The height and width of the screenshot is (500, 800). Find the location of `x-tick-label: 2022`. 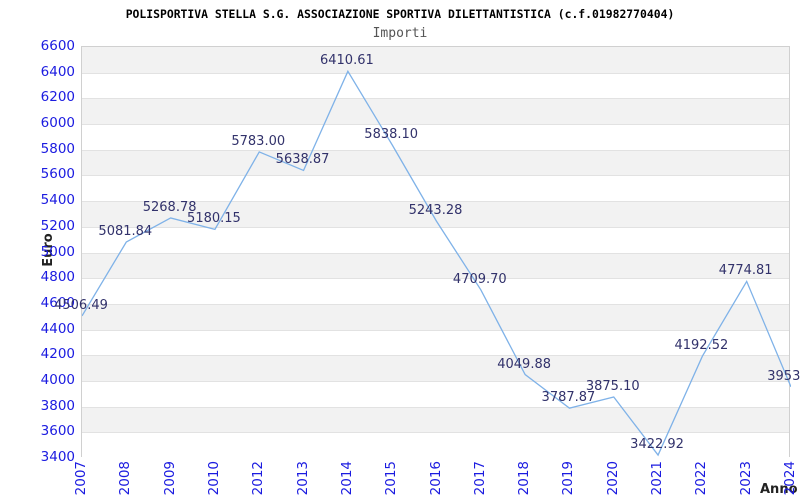

x-tick-label: 2022 is located at coordinates (701, 478).